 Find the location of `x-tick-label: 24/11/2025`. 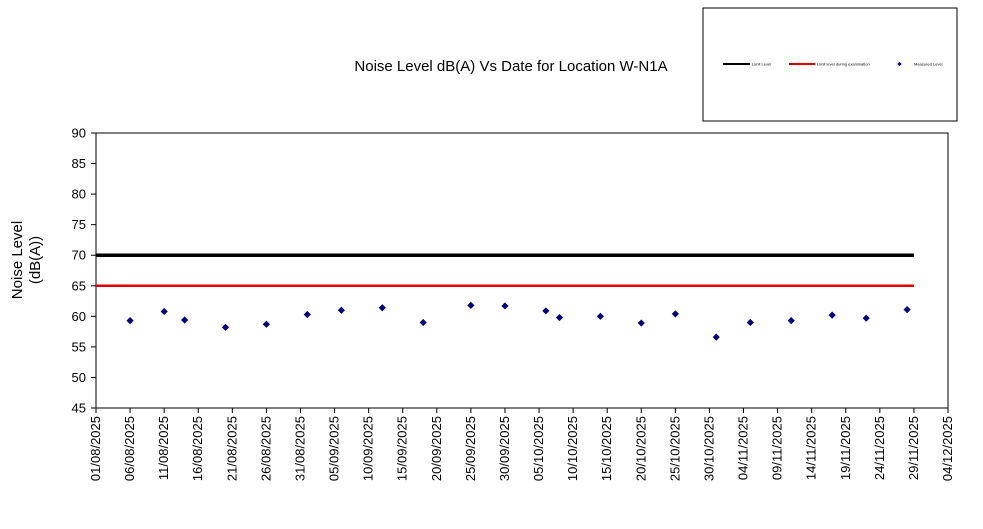

x-tick-label: 24/11/2025 is located at coordinates (879, 448).